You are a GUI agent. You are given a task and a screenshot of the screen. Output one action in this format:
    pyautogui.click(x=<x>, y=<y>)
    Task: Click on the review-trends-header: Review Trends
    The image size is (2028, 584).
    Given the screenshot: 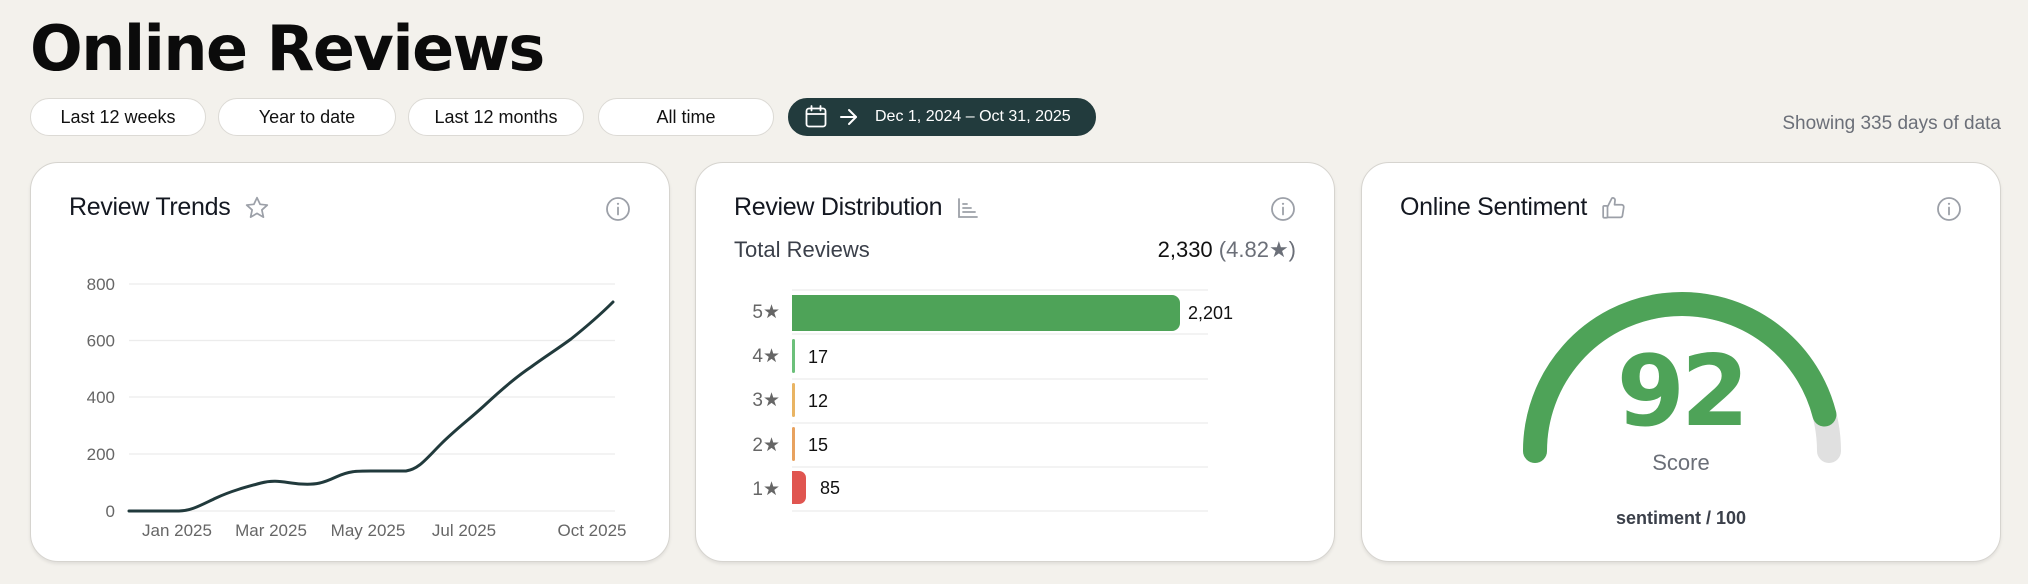 What is the action you would take?
    pyautogui.click(x=169, y=207)
    